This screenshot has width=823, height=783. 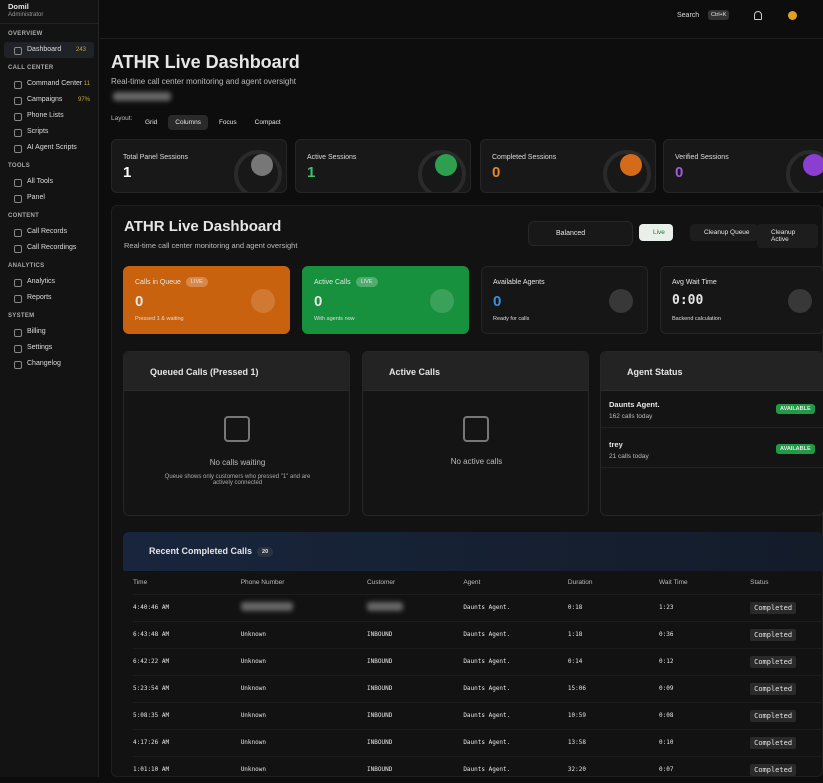 I want to click on search-button: Search, so click(x=688, y=15).